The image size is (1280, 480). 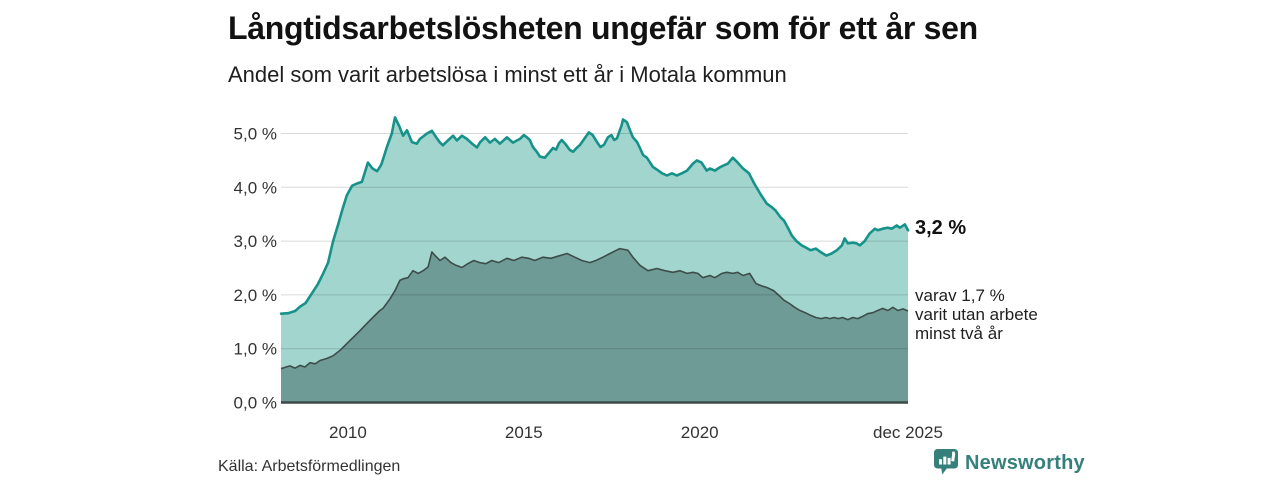 I want to click on x-tick-label: 2015, so click(x=524, y=432).